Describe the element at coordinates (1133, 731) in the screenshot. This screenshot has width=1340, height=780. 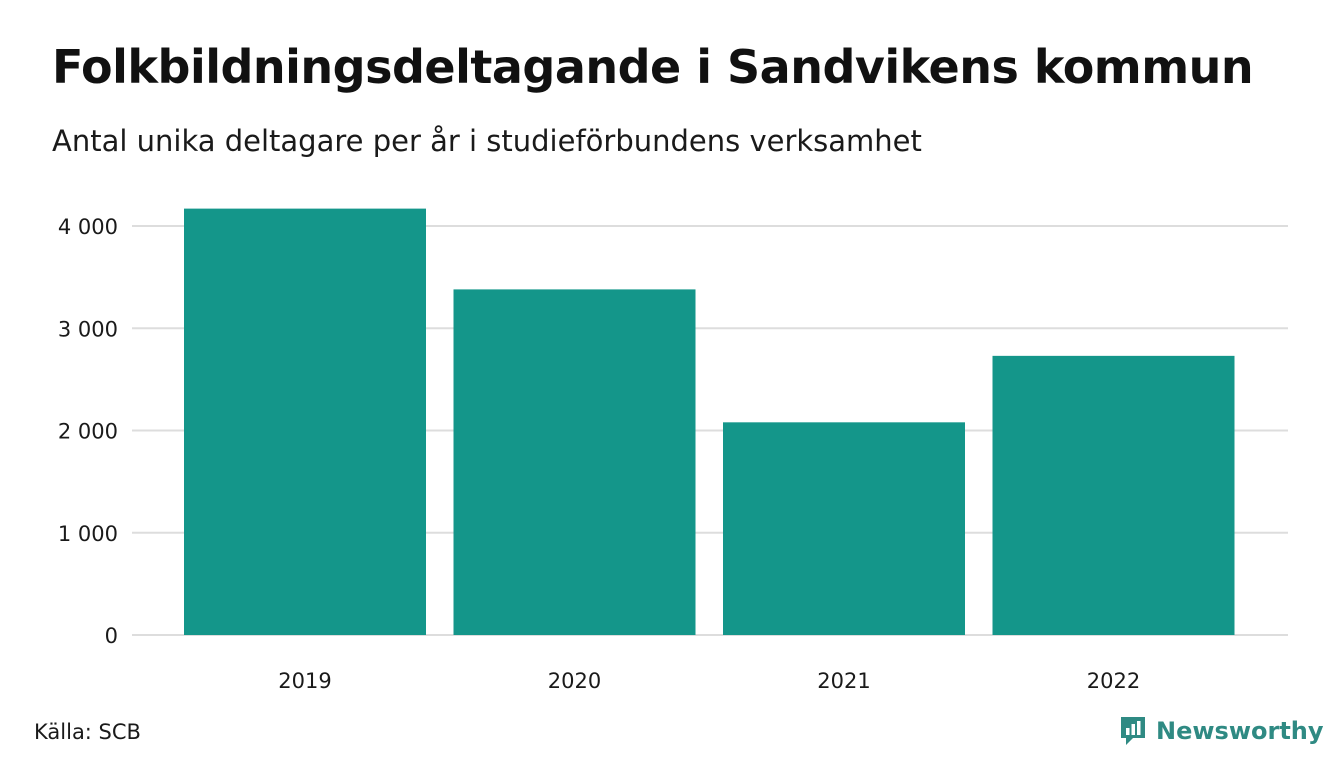
I see `newsworthy-logo-icon` at that location.